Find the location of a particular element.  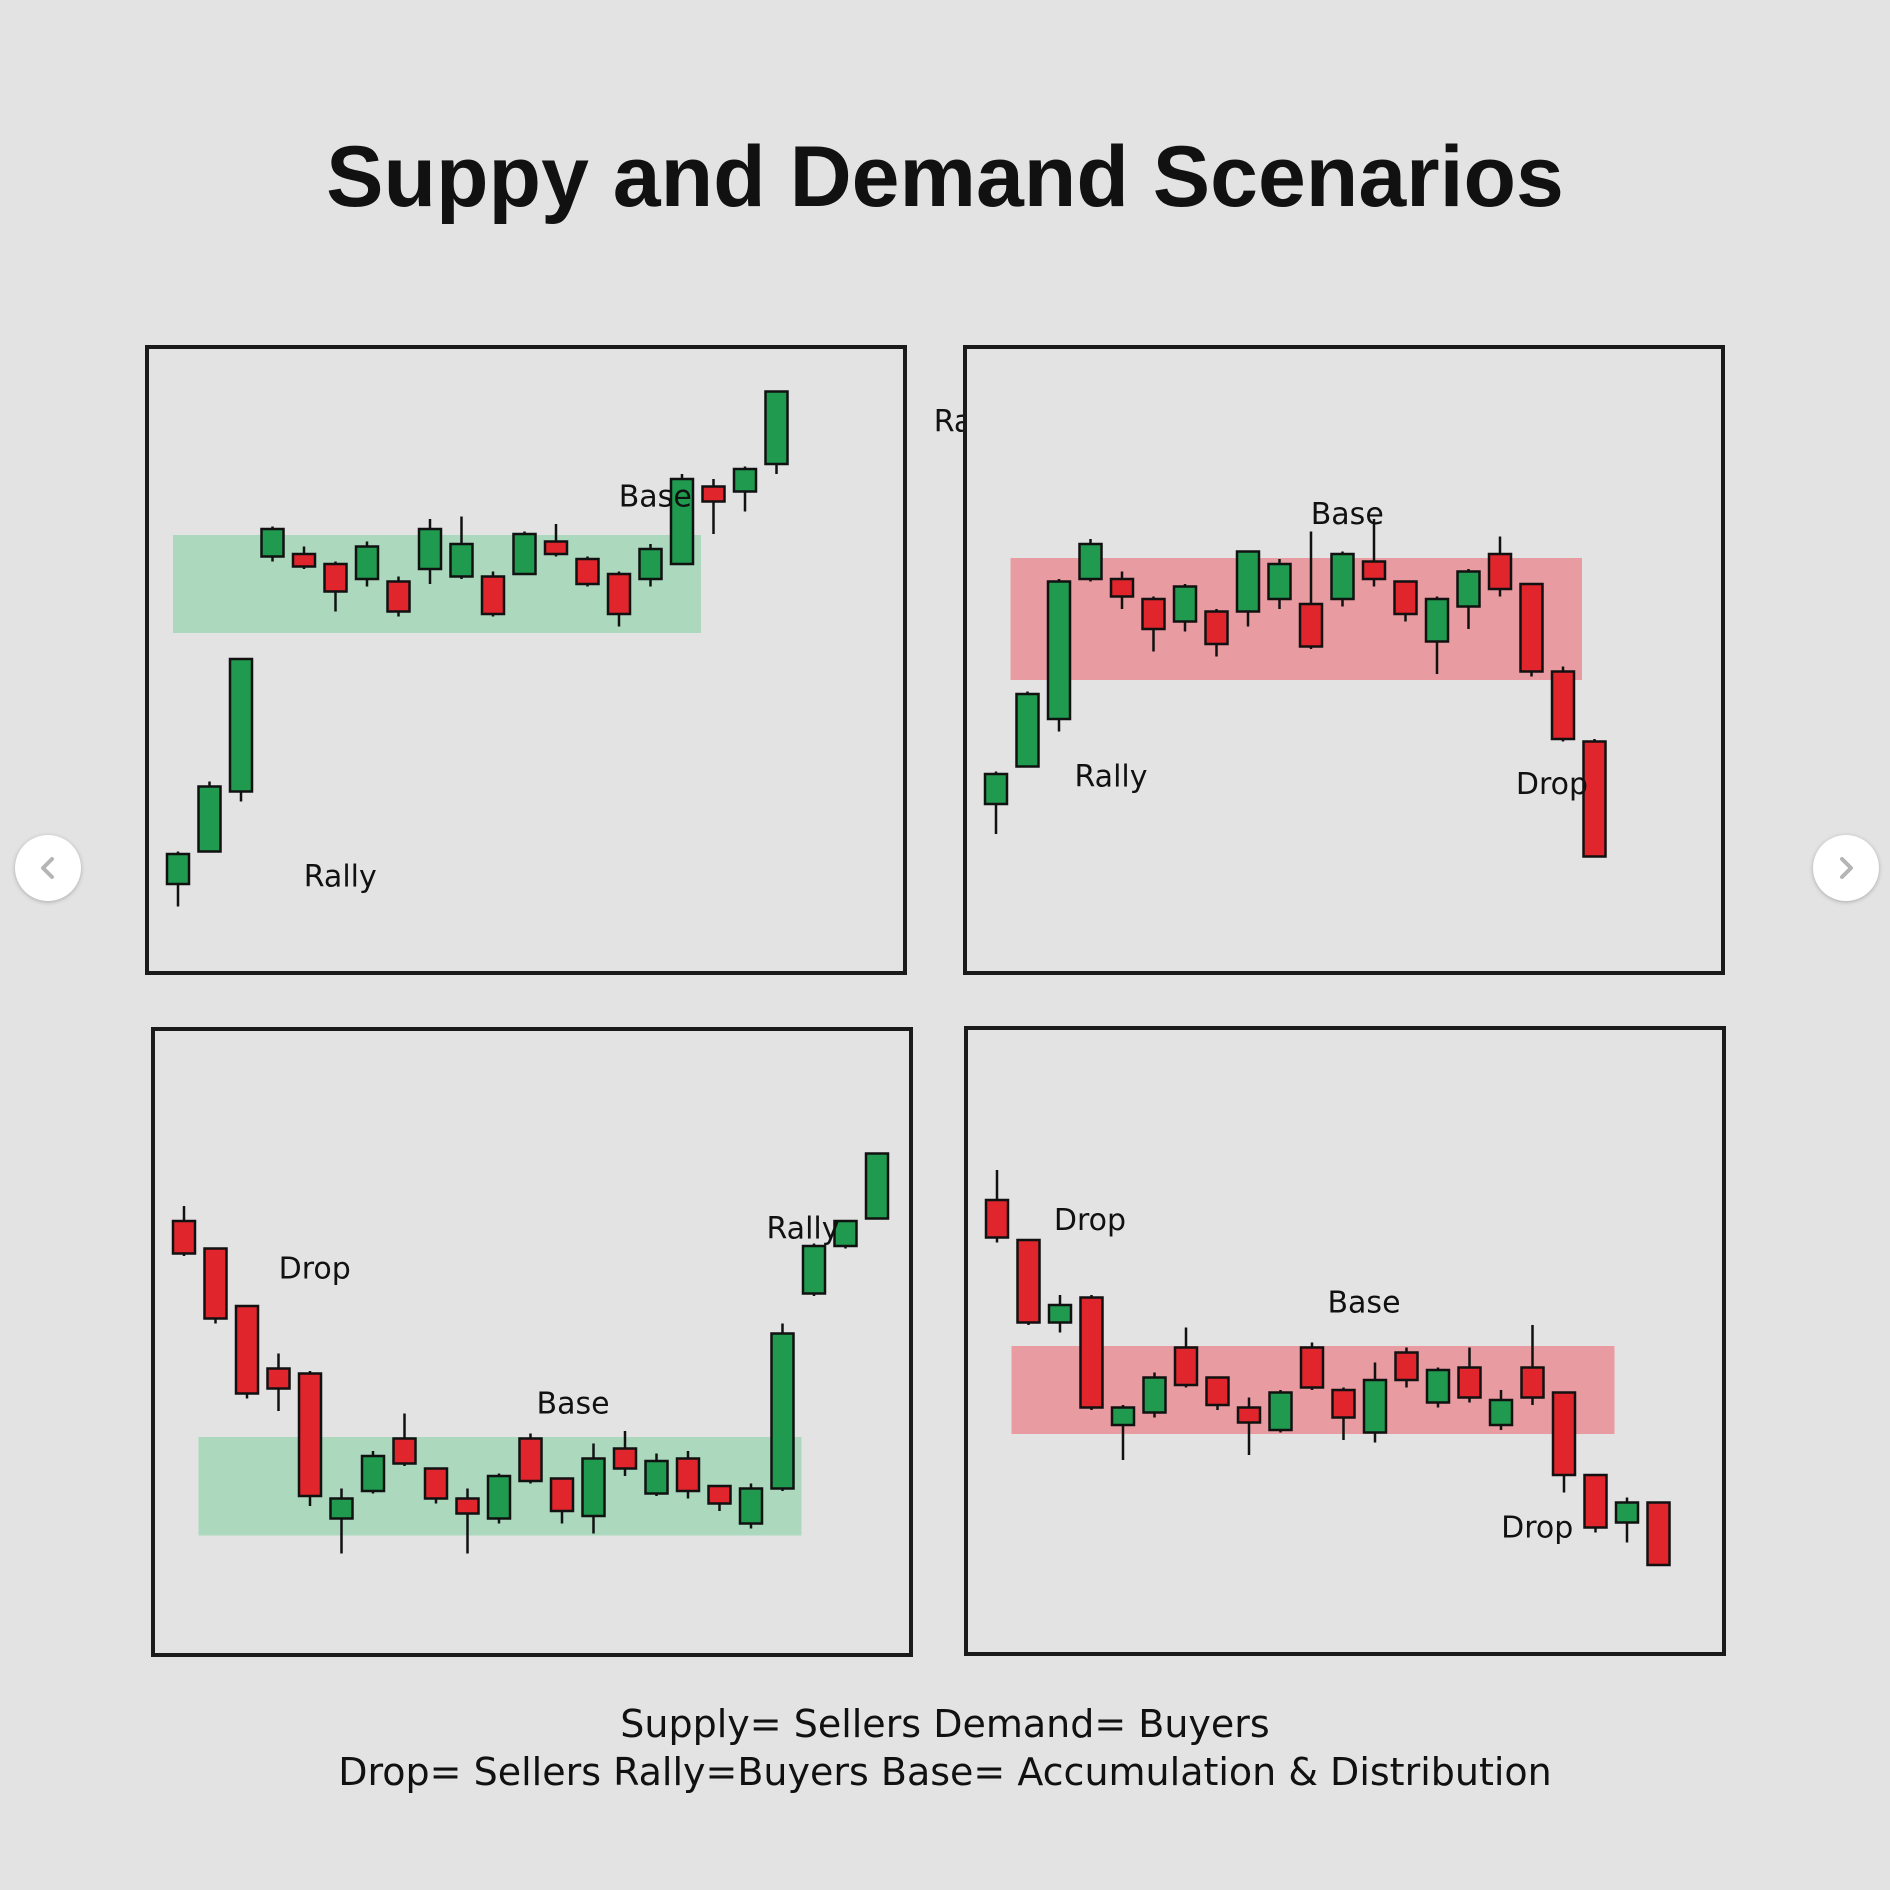

chevron-left-icon is located at coordinates (47, 868).